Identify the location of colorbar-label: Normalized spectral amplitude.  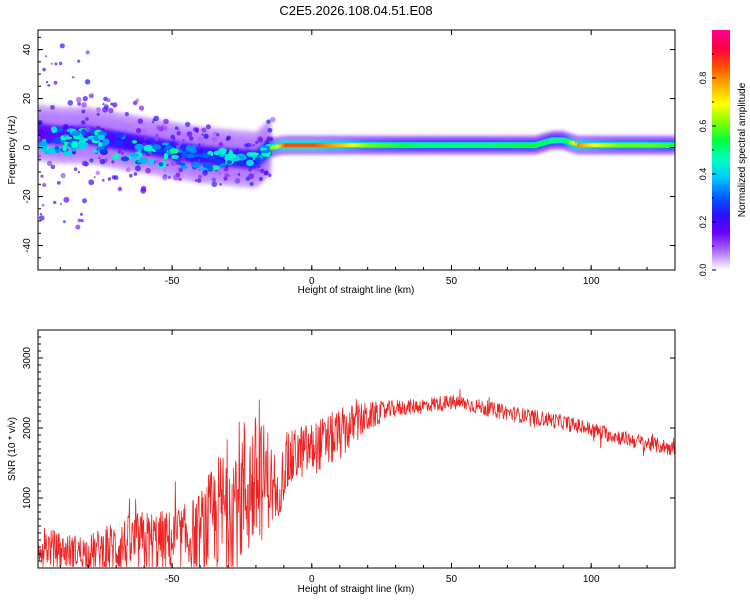
(742, 149).